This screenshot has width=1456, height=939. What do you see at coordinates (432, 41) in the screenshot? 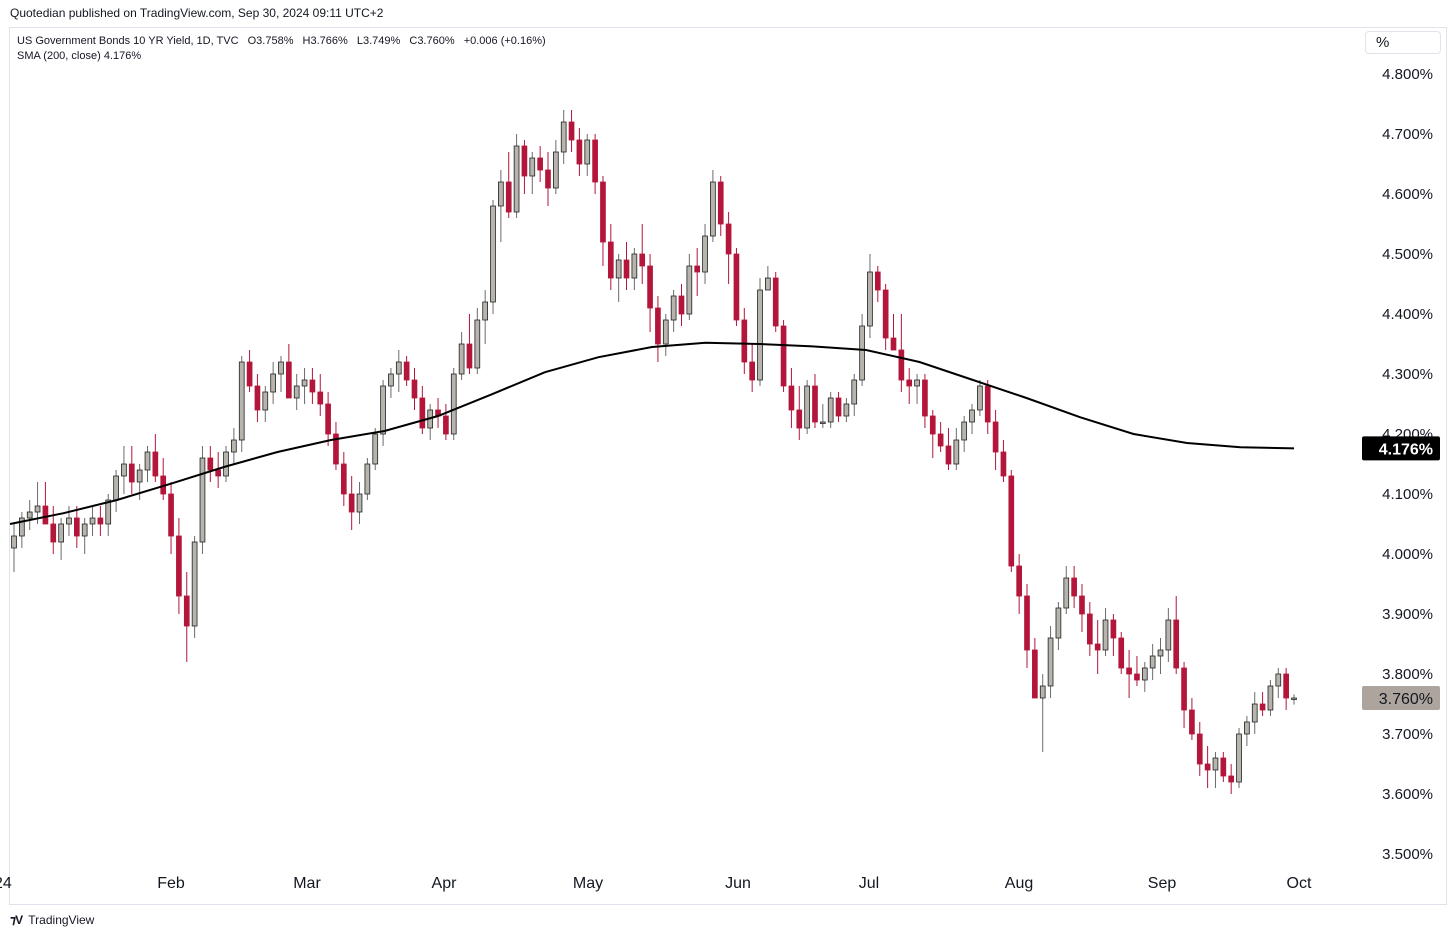
I see `legend-close: C3.760%` at bounding box center [432, 41].